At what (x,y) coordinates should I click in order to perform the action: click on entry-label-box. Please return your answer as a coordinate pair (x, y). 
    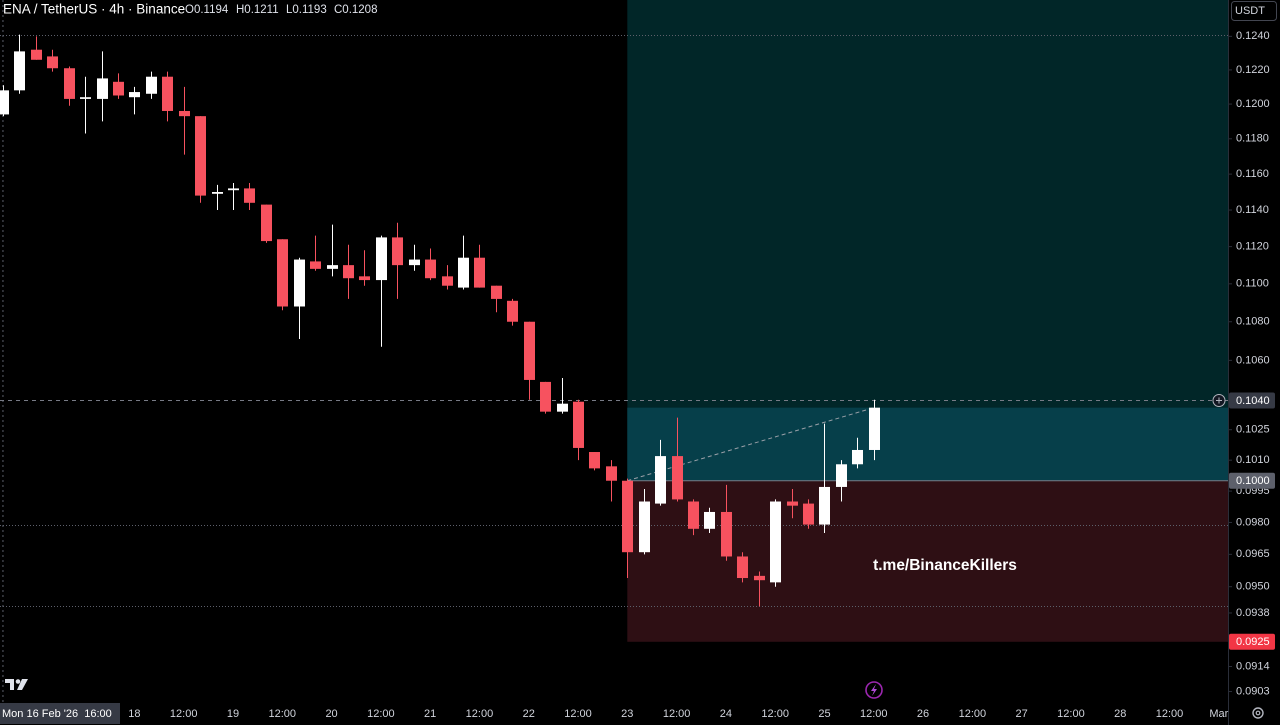
    Looking at the image, I should click on (1252, 480).